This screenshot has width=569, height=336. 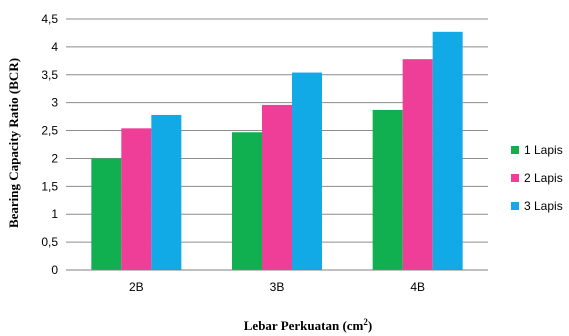 What do you see at coordinates (49, 144) in the screenshot?
I see `y-tick-labels: 0 0,5 1 1,5 2 2,5 3 3,5 4 4,5` at bounding box center [49, 144].